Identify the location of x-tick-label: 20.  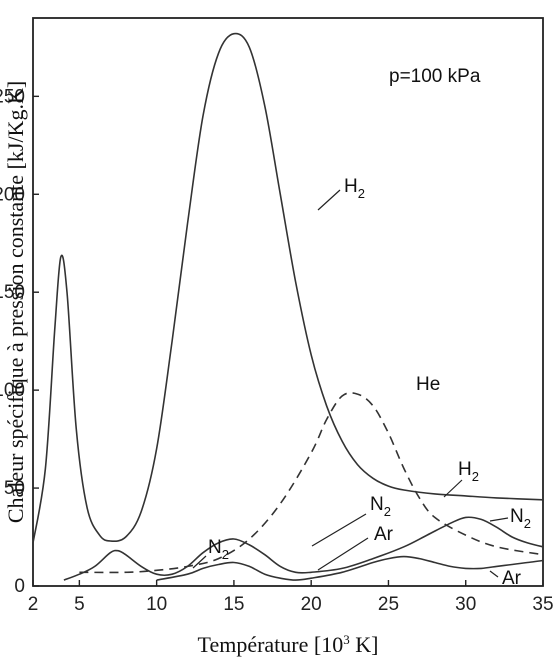
(311, 604).